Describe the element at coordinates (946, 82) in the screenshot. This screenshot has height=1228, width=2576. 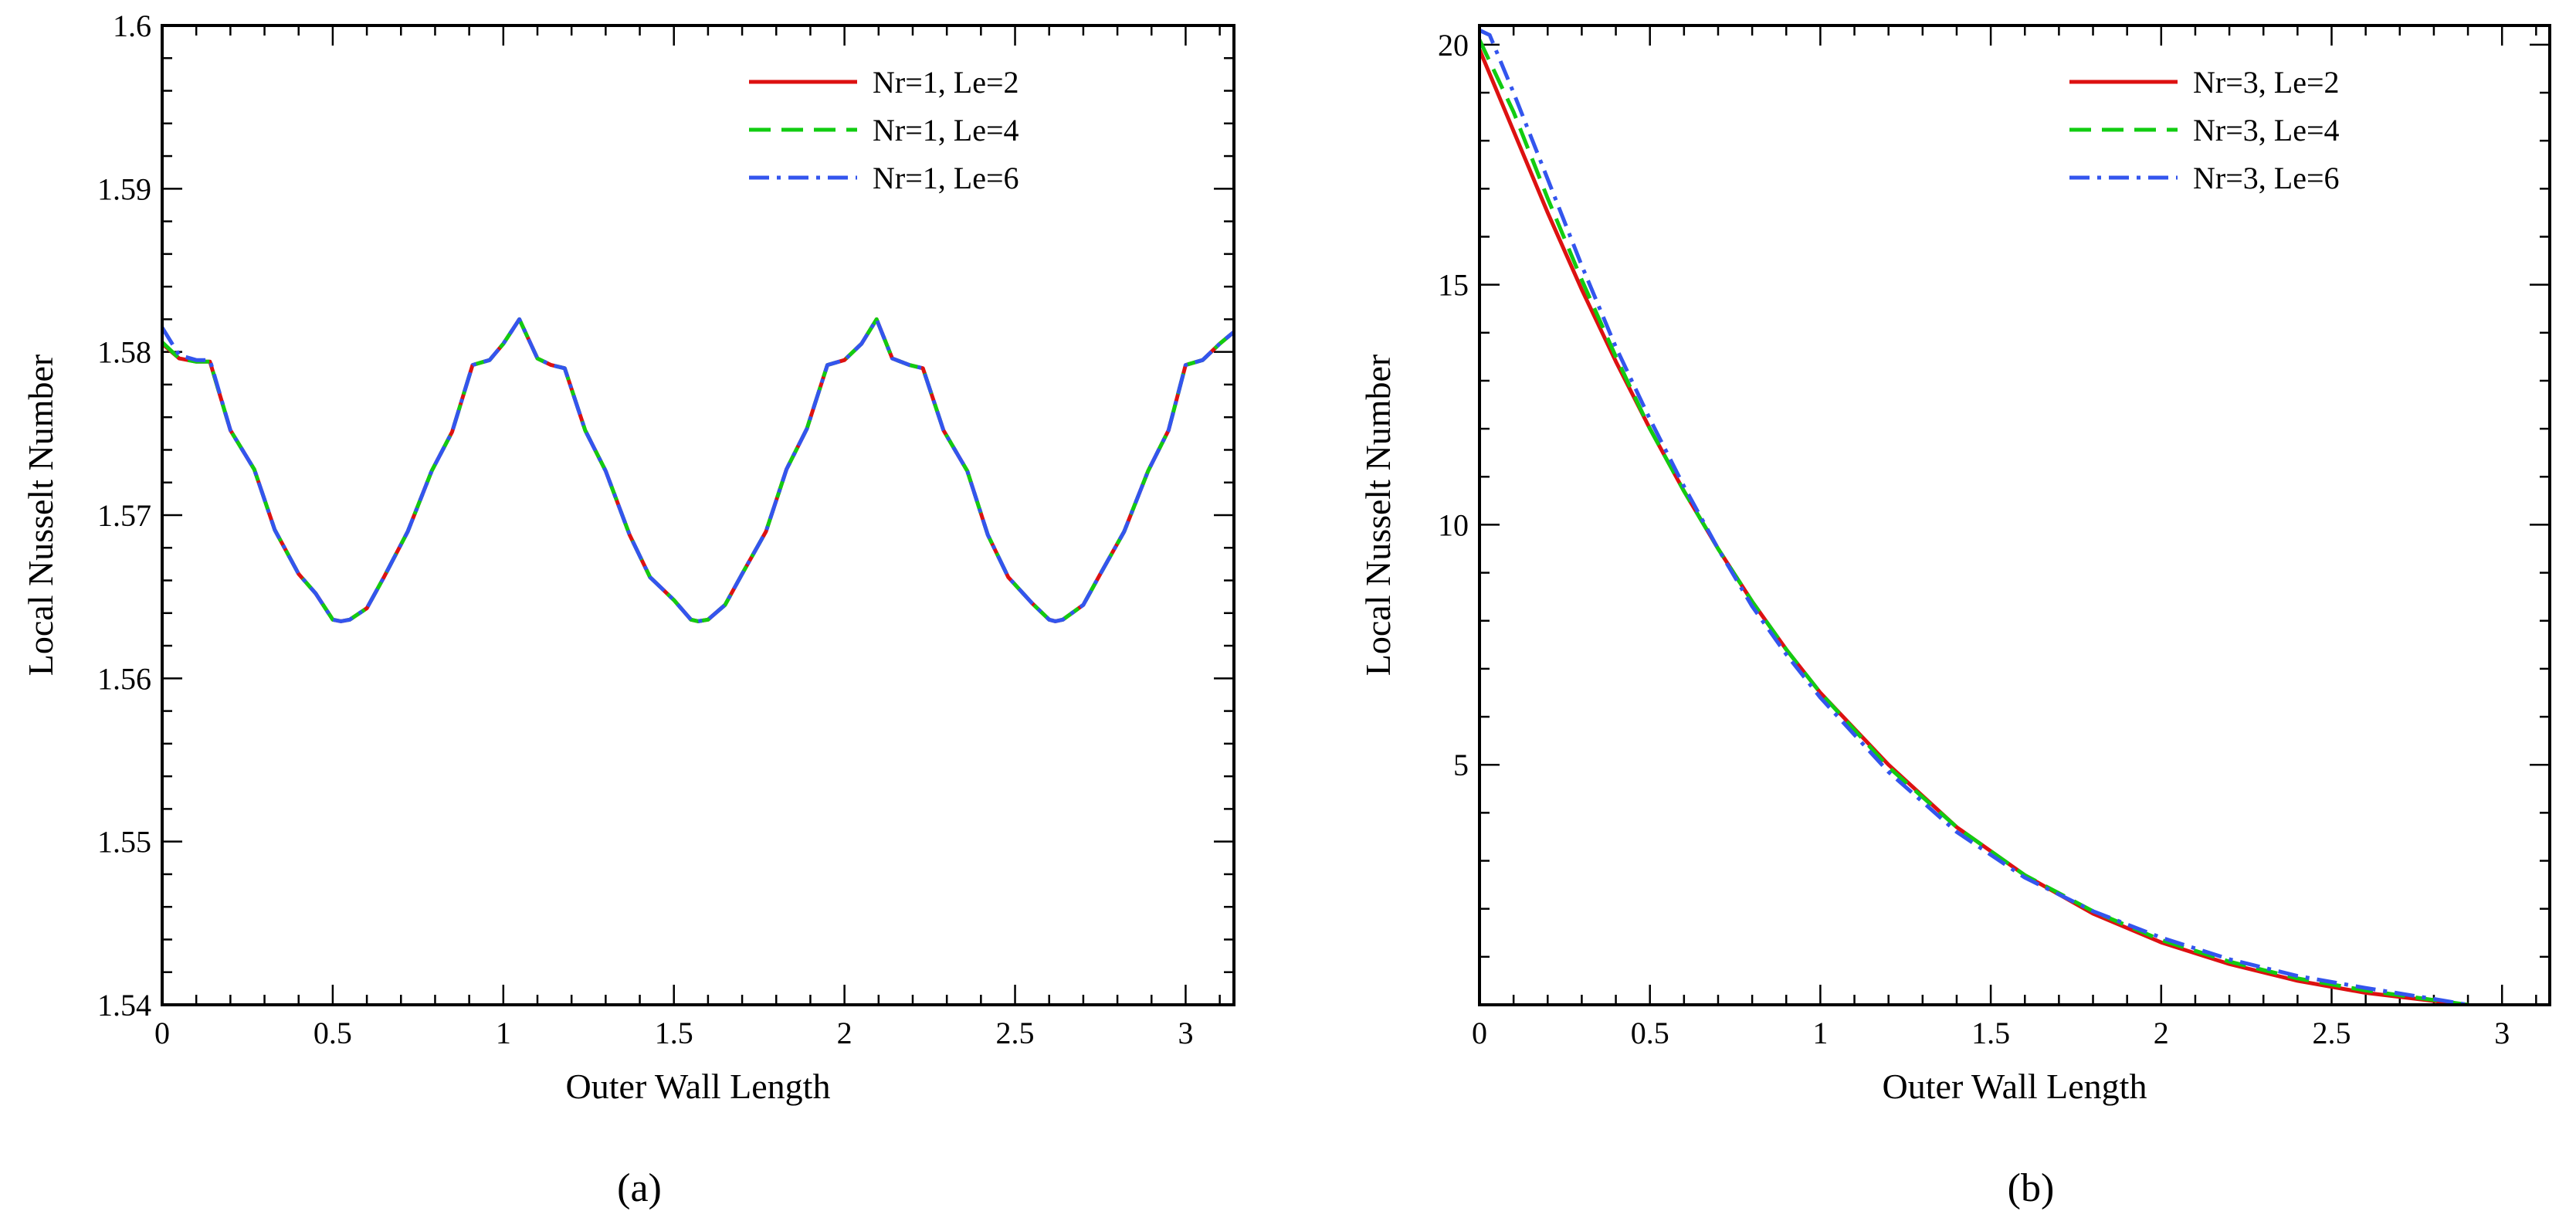
I see `legend-label: Nr=1, Le=2` at that location.